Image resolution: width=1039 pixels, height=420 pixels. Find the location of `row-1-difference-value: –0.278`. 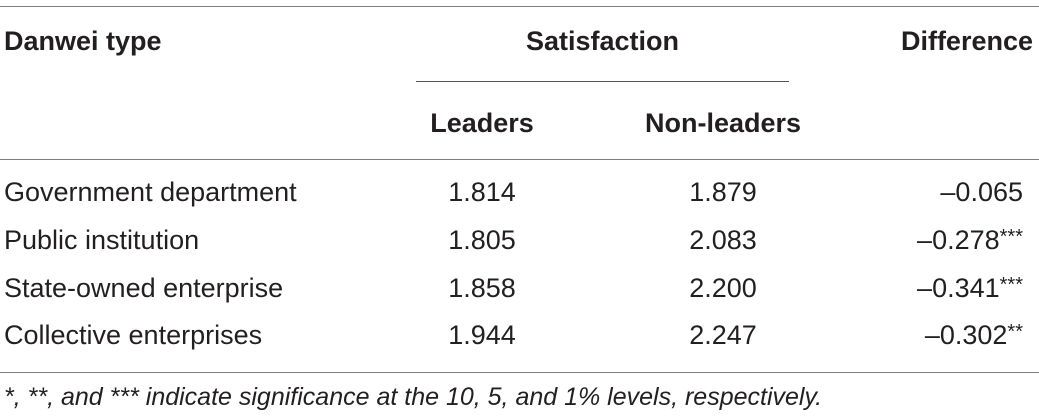

row-1-difference-value: –0.278 is located at coordinates (958, 240).